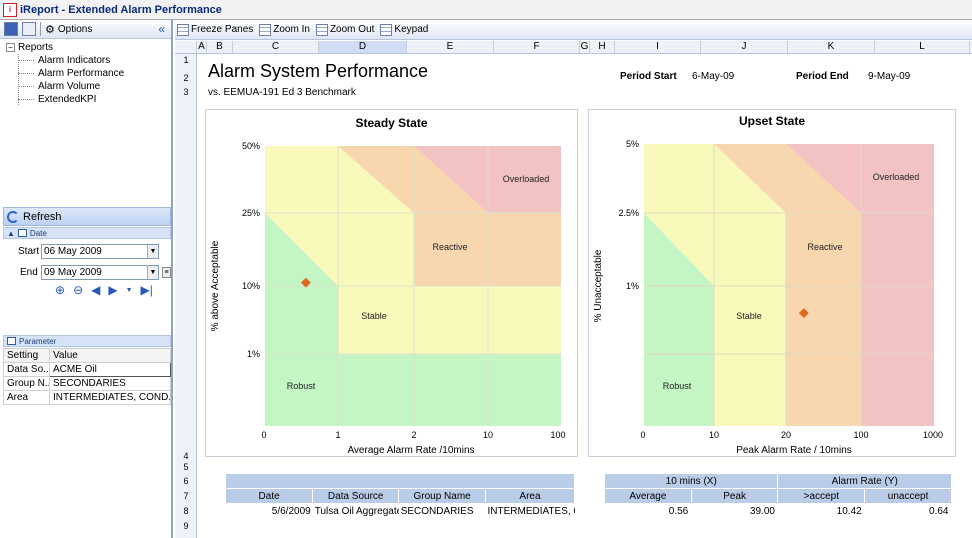 The height and width of the screenshot is (538, 972). Describe the element at coordinates (220, 47) in the screenshot. I see `column-header: B` at that location.